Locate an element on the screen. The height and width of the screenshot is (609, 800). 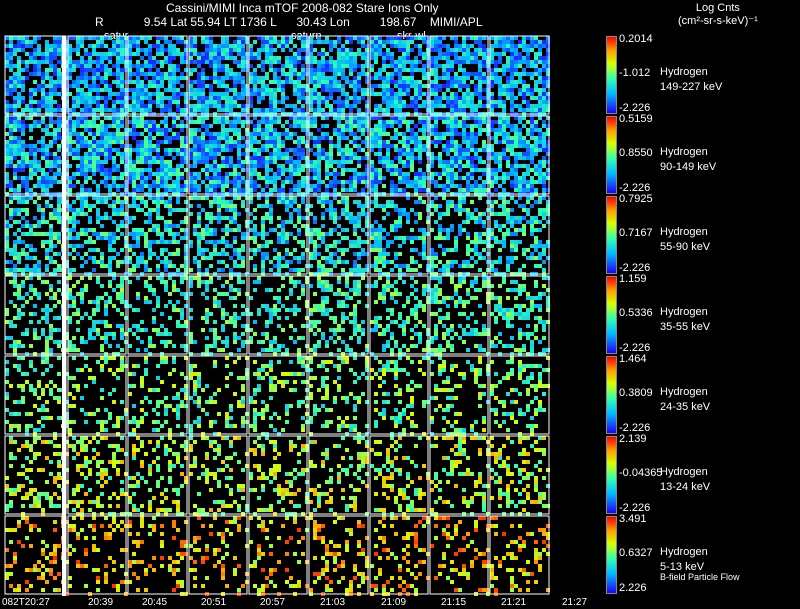
colorbar-mid: 0.3809 is located at coordinates (636, 393).